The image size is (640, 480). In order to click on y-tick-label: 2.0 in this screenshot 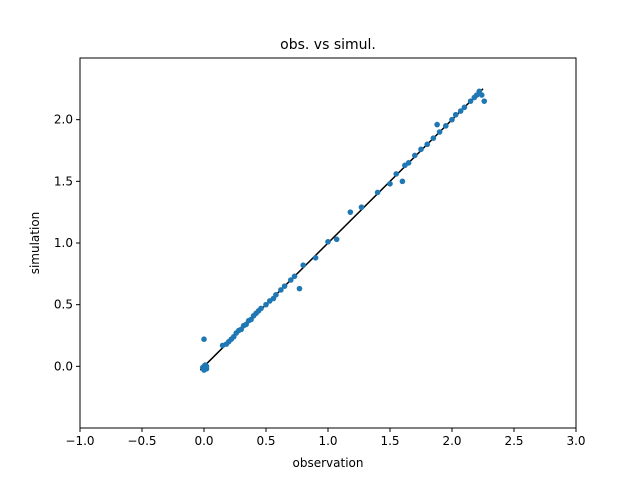, I will do `click(63, 120)`.